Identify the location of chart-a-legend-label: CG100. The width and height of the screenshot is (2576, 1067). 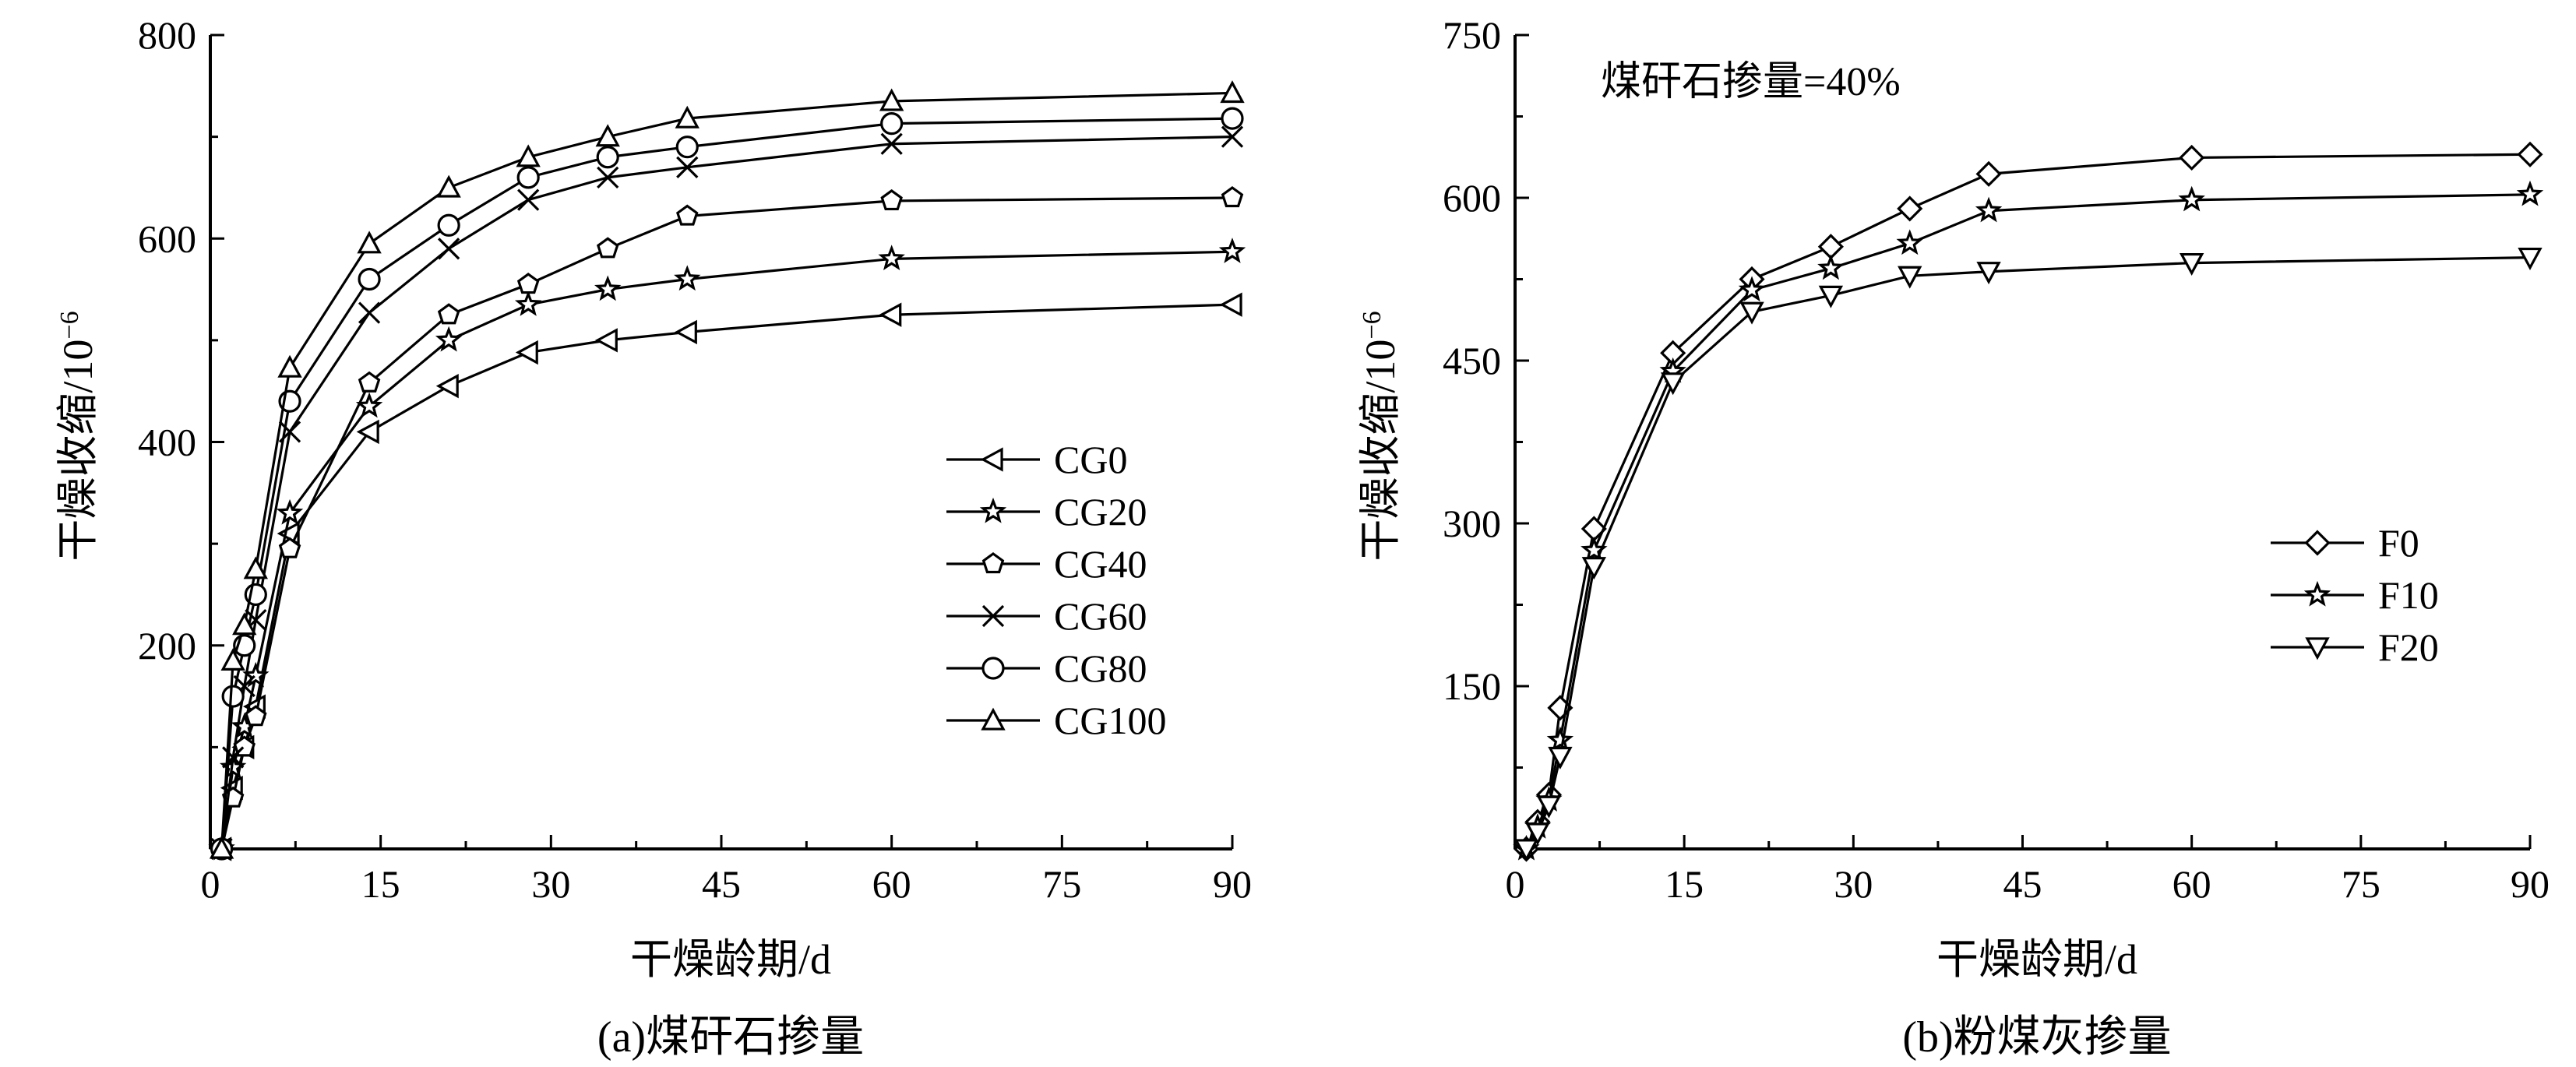
(1110, 721).